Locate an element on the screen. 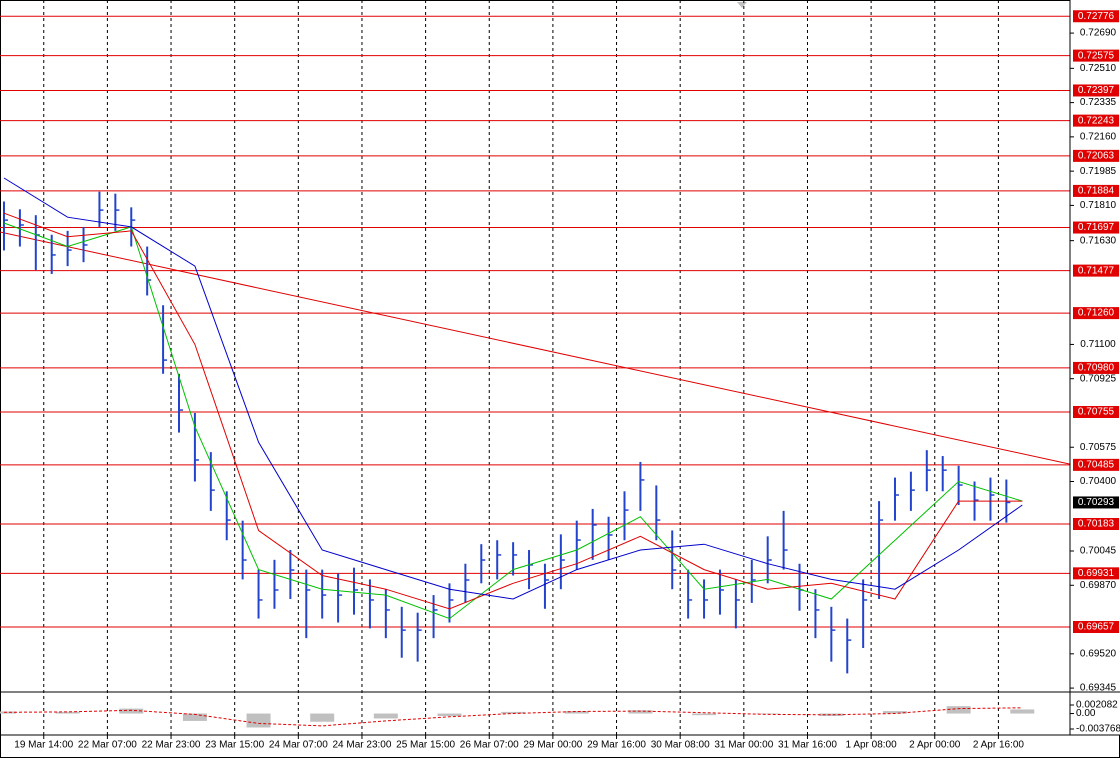 The width and height of the screenshot is (1120, 758). level-label: 0.71477 is located at coordinates (1096, 270).